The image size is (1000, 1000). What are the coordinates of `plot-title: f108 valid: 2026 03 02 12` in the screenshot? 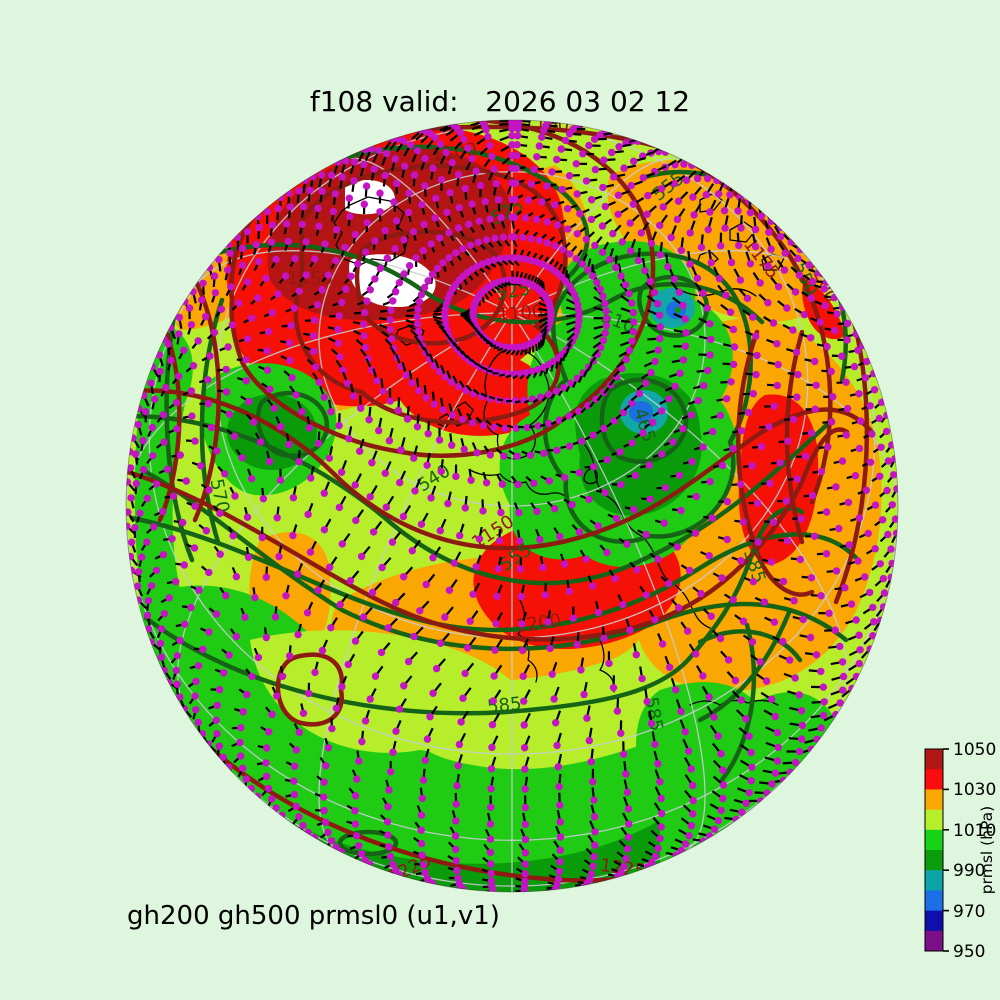 It's located at (500, 101).